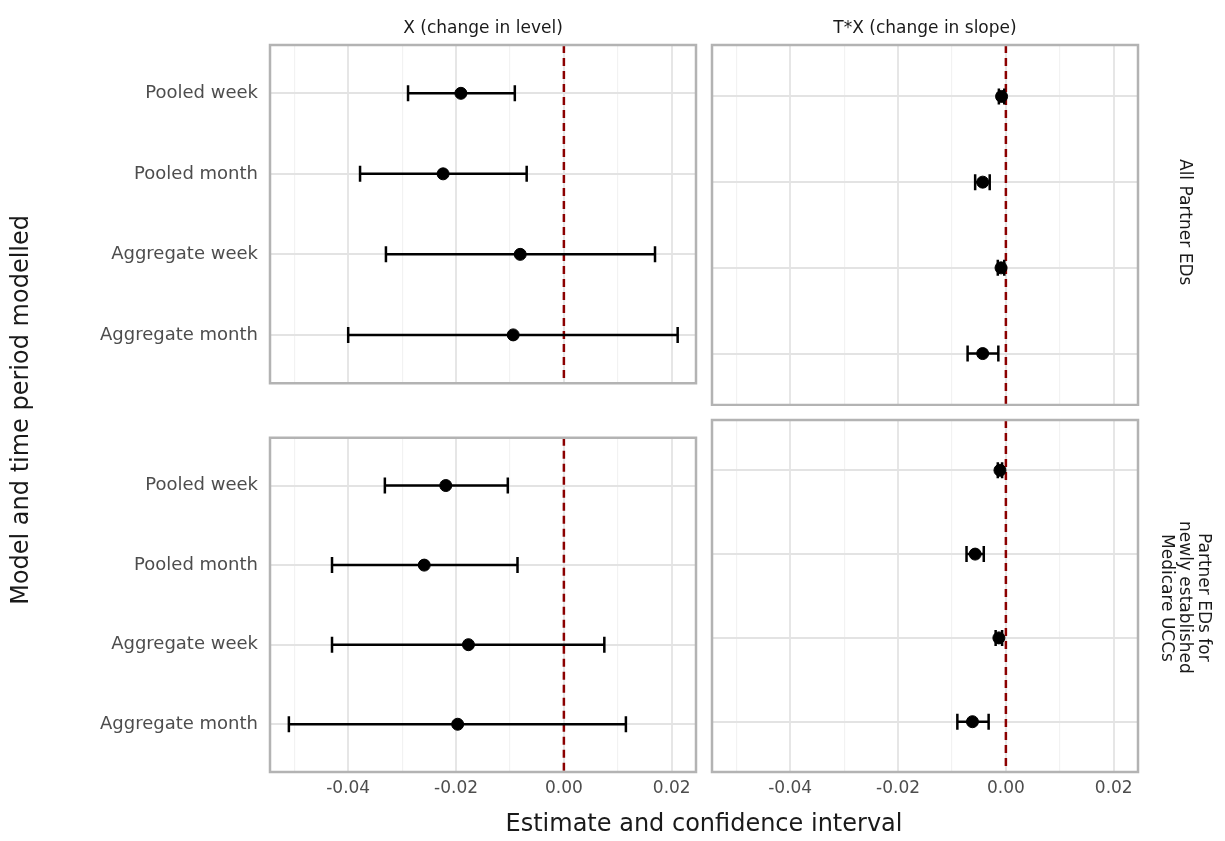 This screenshot has width=1225, height=841. I want to click on chart-title: X (change in level), so click(483, 27).